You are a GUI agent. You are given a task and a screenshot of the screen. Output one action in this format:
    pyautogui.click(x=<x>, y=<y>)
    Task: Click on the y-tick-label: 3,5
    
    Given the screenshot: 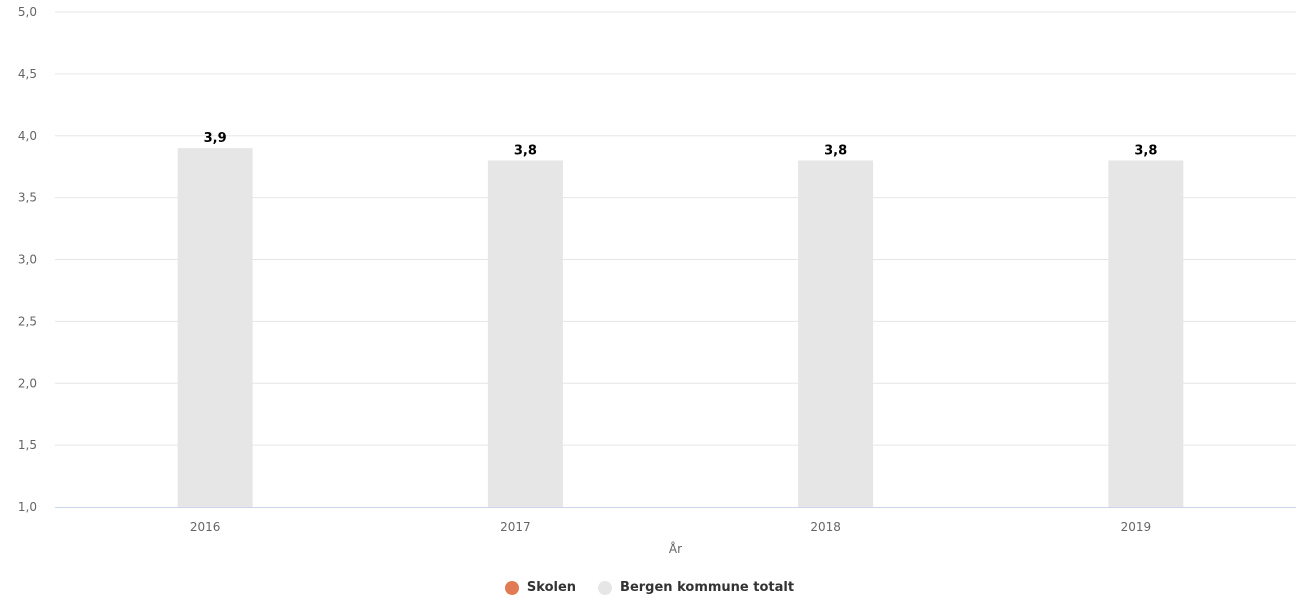 What is the action you would take?
    pyautogui.click(x=27, y=198)
    